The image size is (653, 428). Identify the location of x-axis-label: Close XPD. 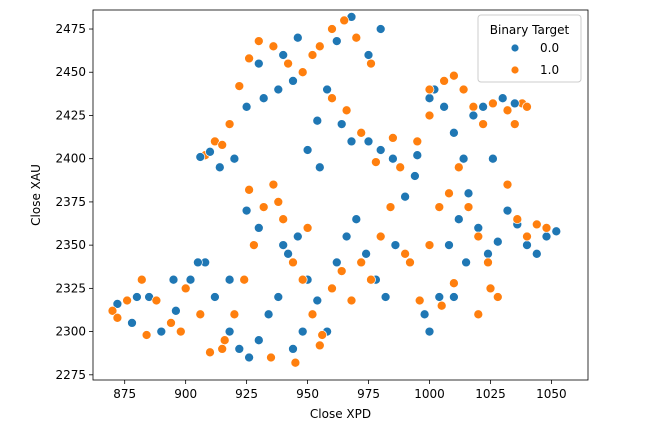
(340, 414).